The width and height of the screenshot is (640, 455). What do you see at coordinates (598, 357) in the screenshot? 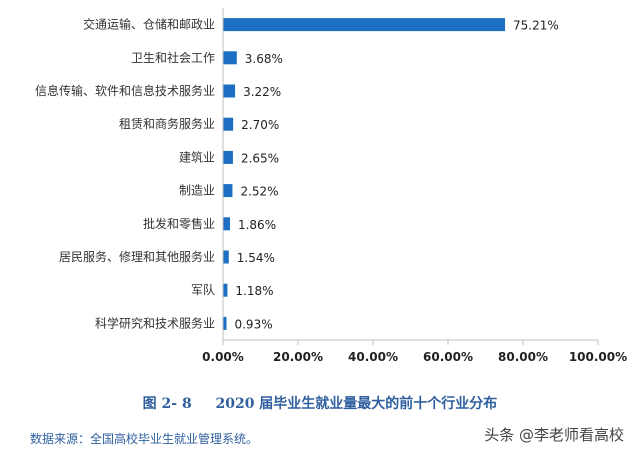
I see `x-tick-label-5: 100.00%` at bounding box center [598, 357].